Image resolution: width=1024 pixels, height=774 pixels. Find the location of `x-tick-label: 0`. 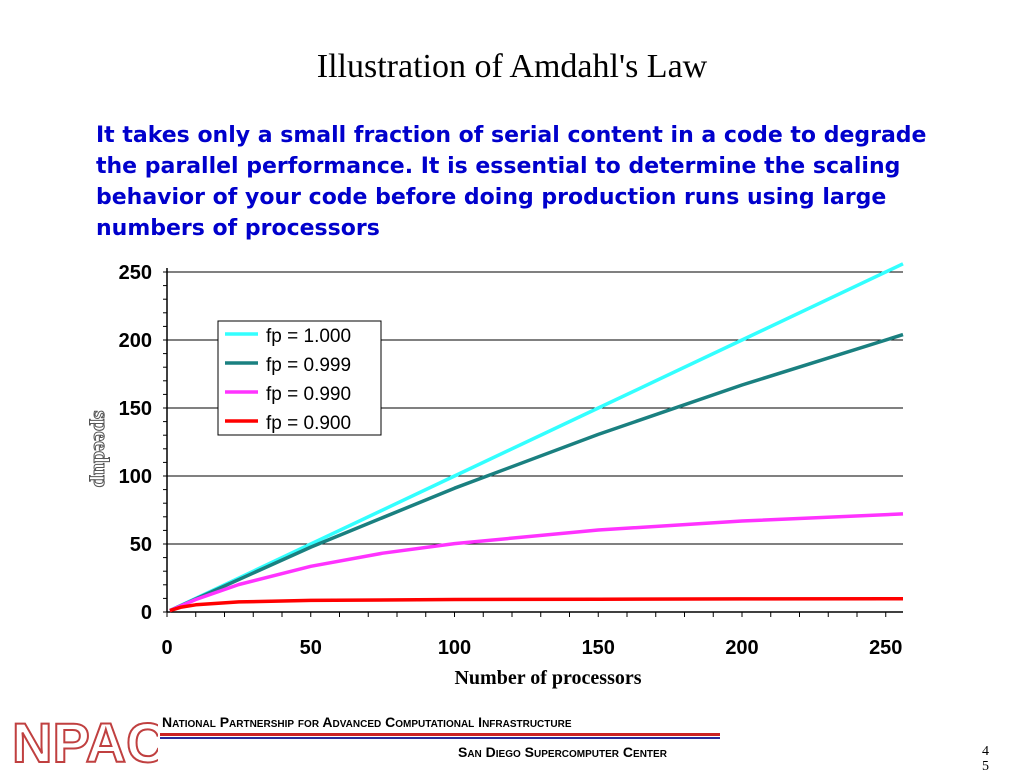

x-tick-label: 0 is located at coordinates (166, 648).